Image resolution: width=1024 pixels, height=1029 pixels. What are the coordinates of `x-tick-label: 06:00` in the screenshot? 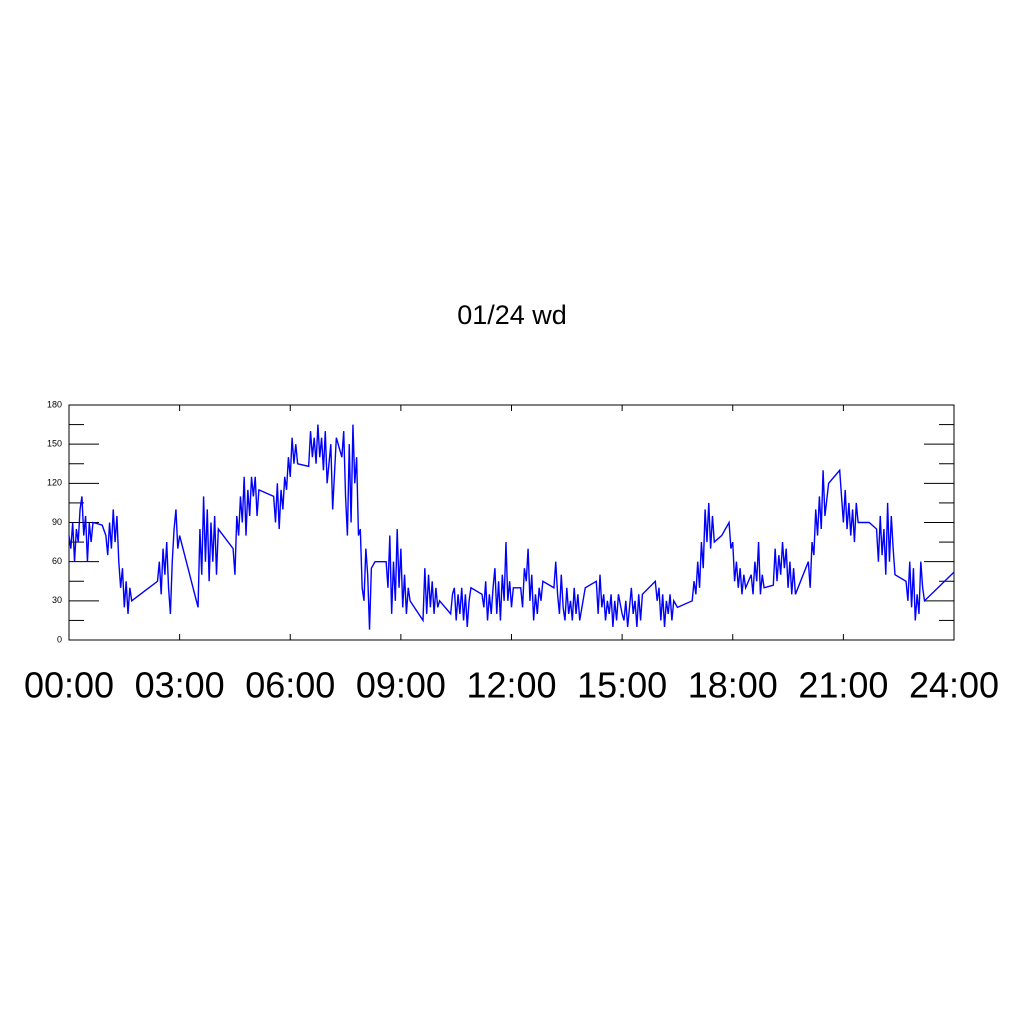 It's located at (290, 685).